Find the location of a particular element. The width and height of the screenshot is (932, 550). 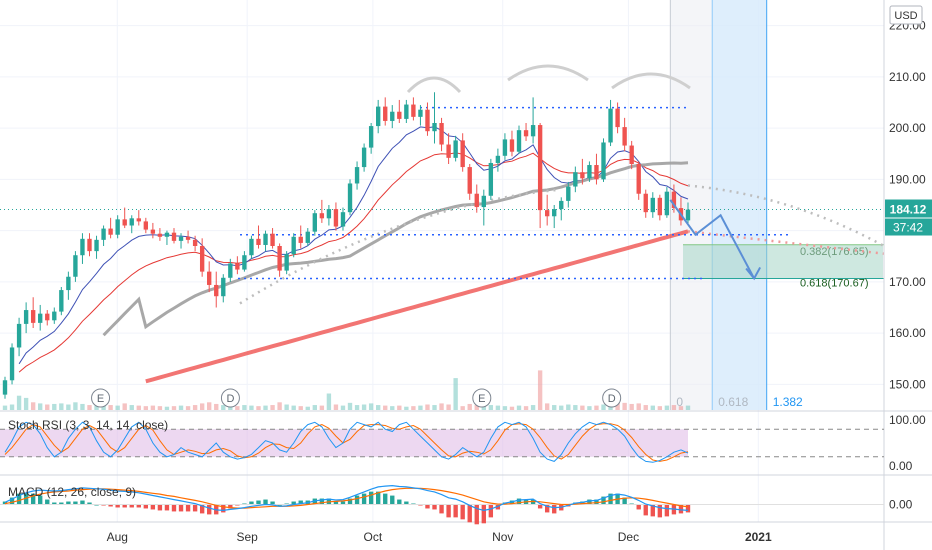

time-tick-label: Aug is located at coordinates (117, 537).